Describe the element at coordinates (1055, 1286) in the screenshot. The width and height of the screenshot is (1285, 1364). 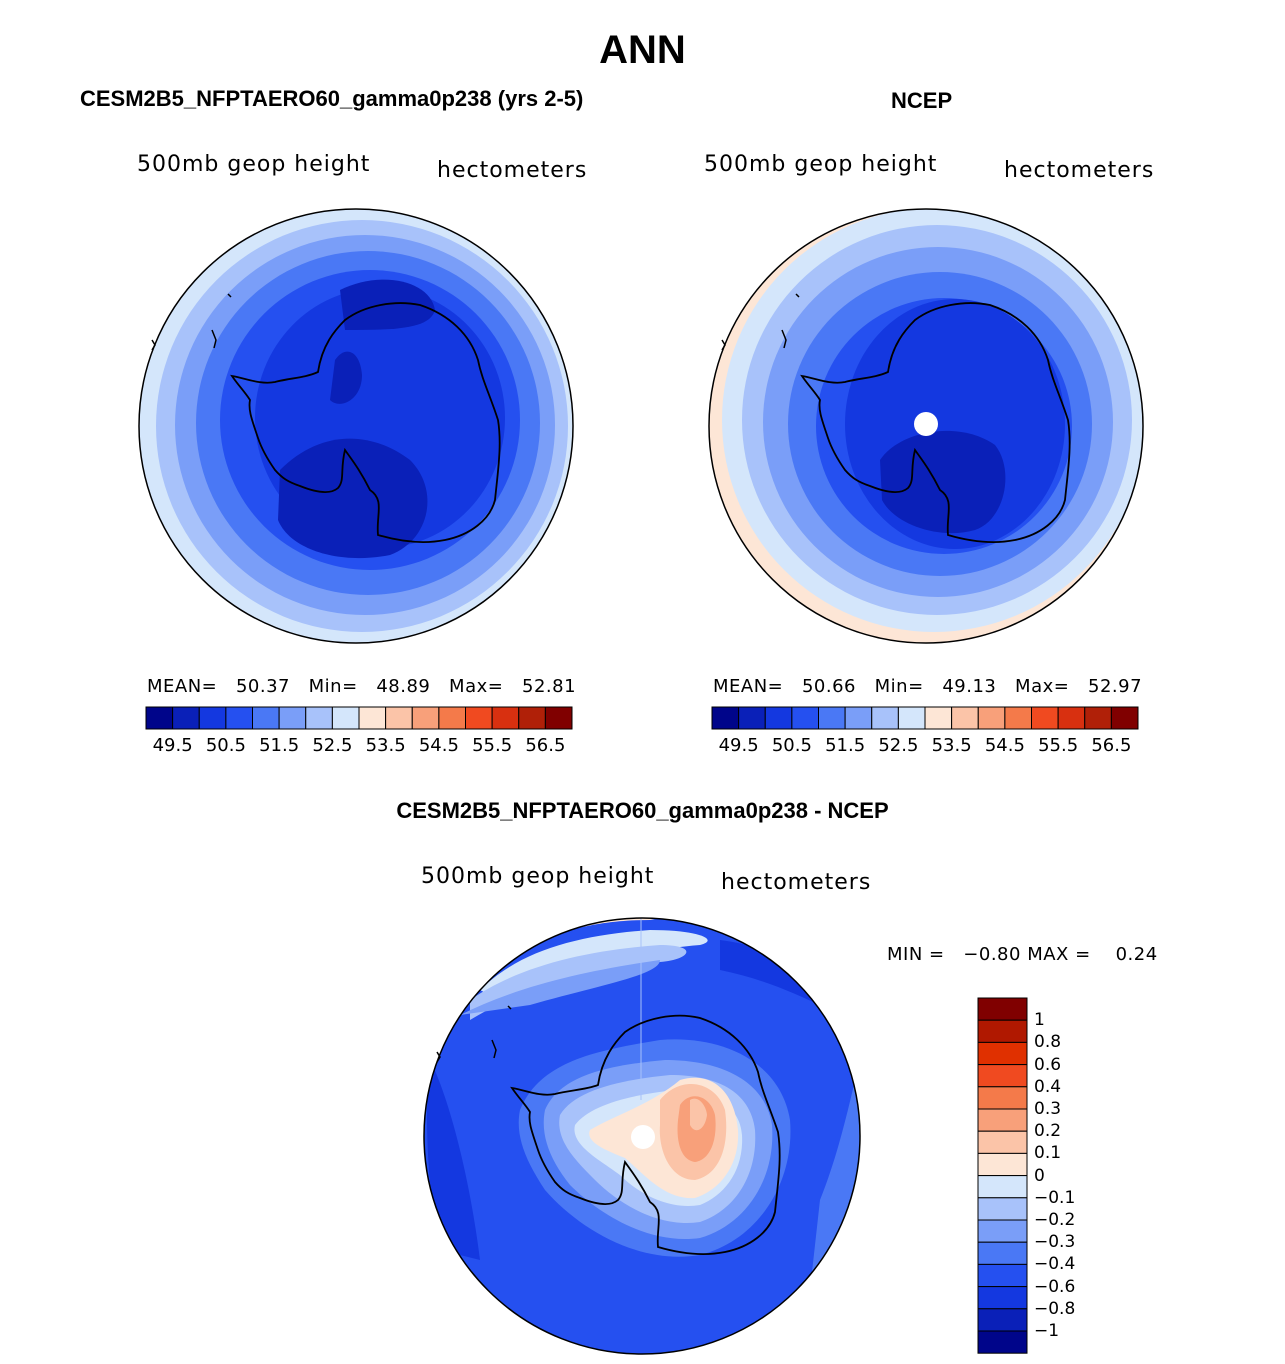
I see `colorbar-tick-label: −0.6` at that location.